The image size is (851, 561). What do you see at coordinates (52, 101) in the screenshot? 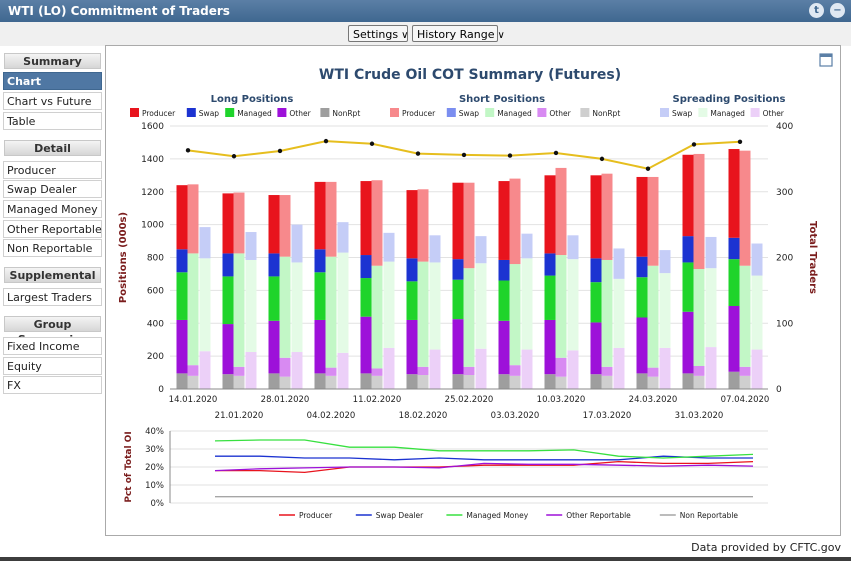
I see `sidebar-item-chart-vs-future: Chart vs Future` at bounding box center [52, 101].